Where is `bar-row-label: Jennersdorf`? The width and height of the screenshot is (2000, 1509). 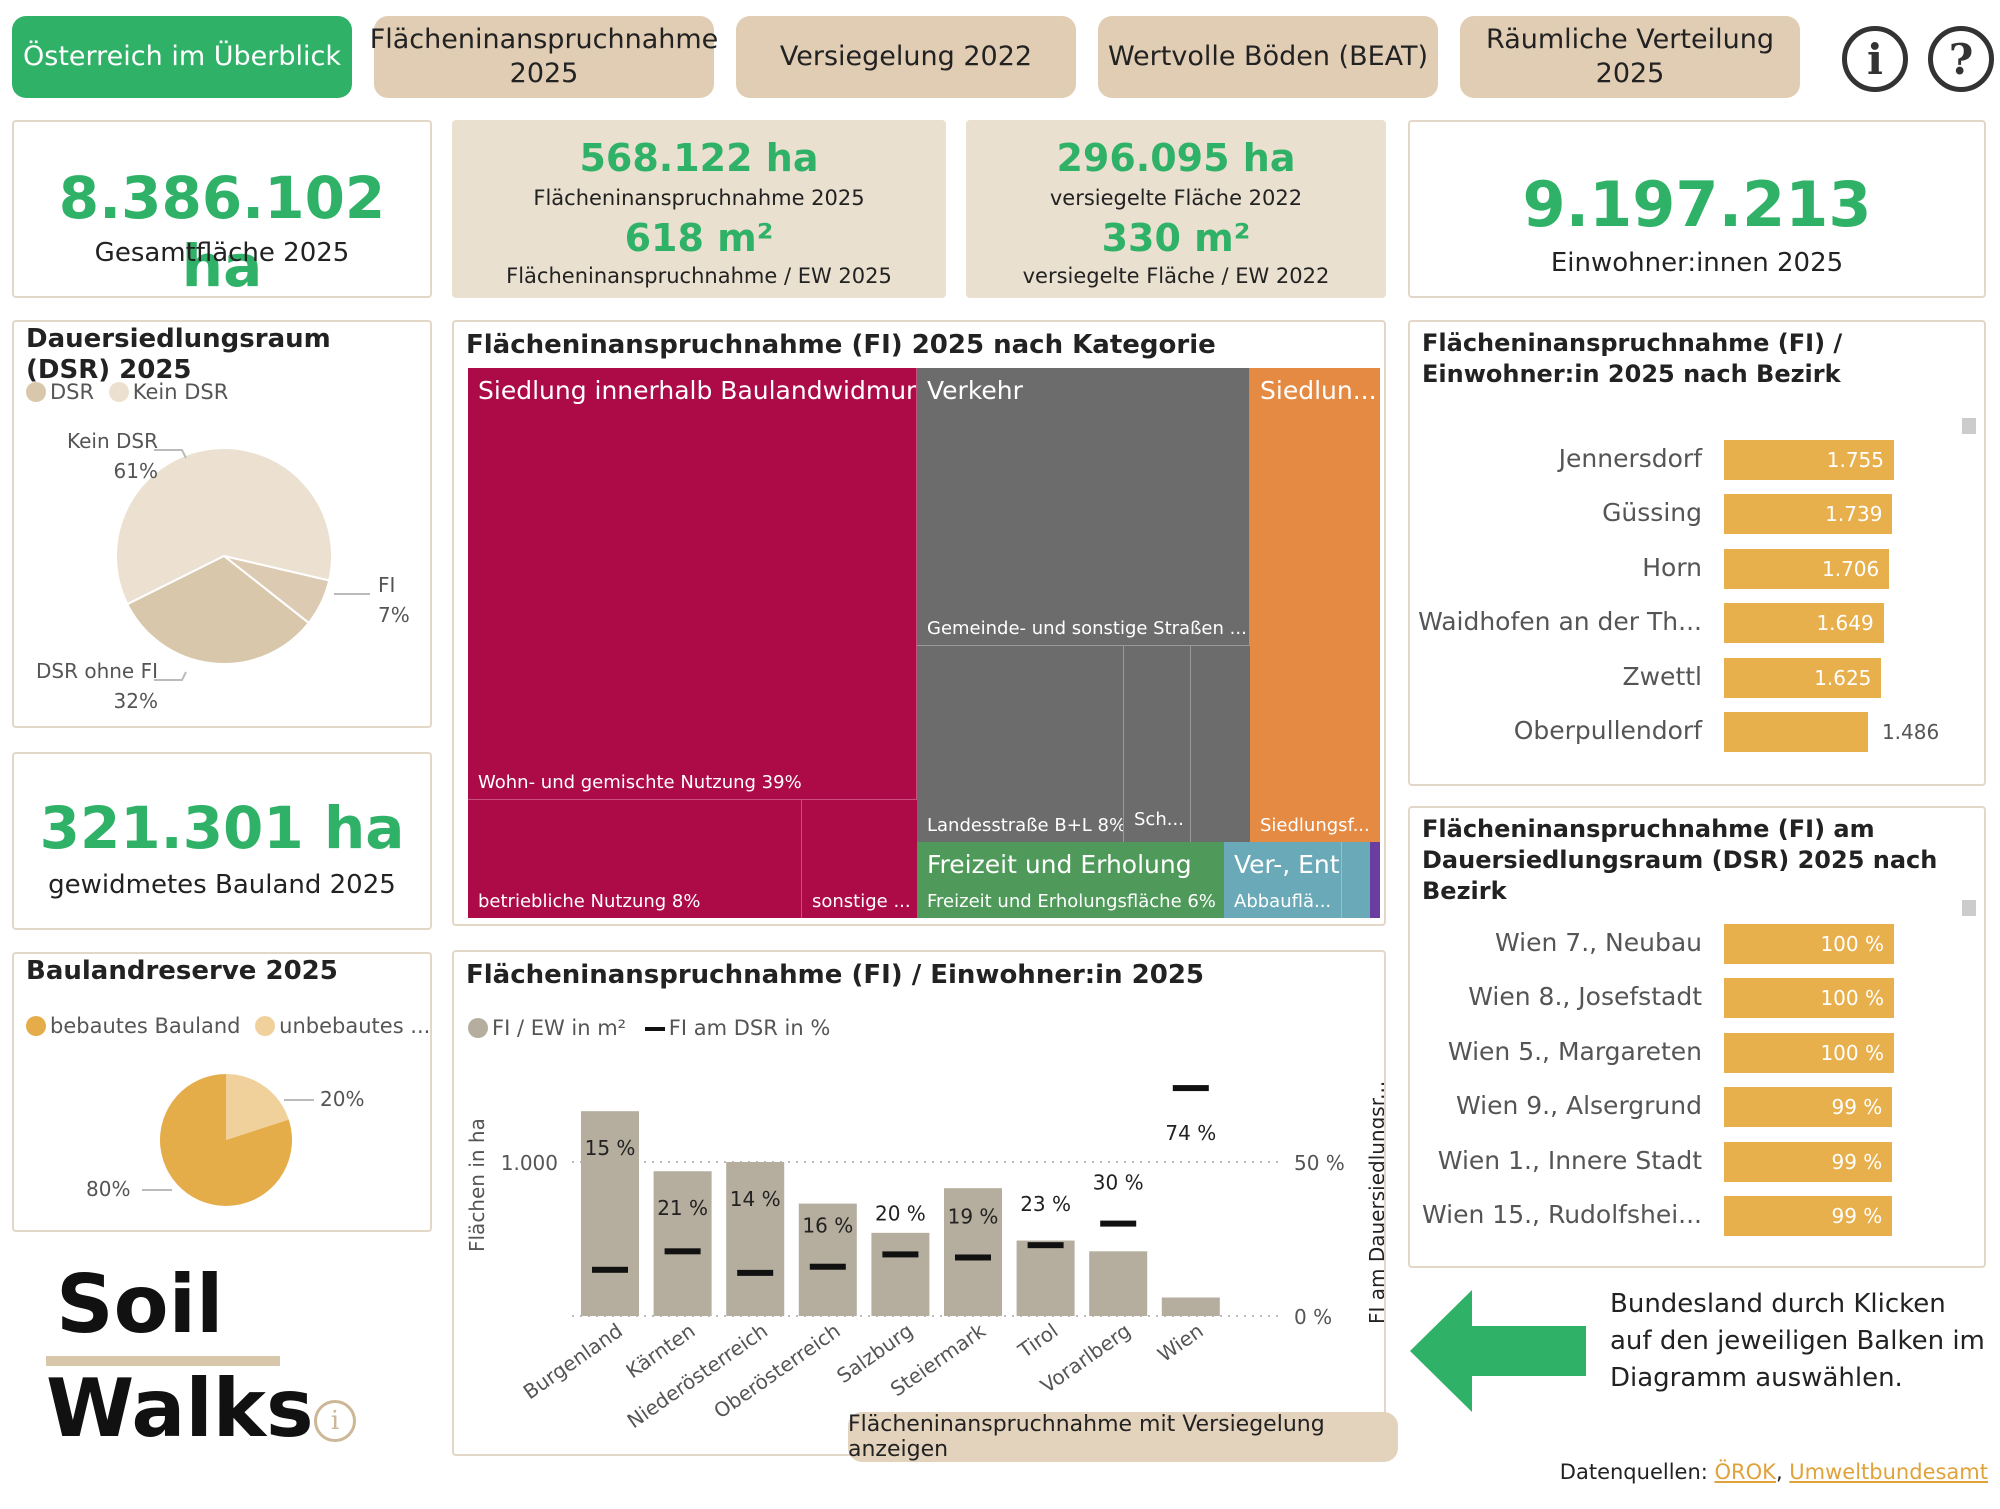
bar-row-label: Jennersdorf is located at coordinates (1630, 458).